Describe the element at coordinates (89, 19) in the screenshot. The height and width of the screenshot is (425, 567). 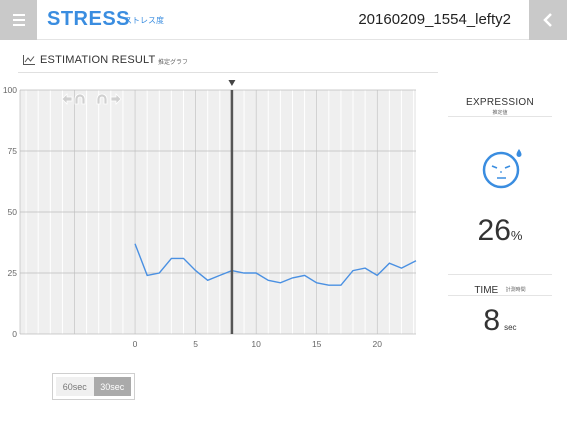
I see `page-title: STRESS` at that location.